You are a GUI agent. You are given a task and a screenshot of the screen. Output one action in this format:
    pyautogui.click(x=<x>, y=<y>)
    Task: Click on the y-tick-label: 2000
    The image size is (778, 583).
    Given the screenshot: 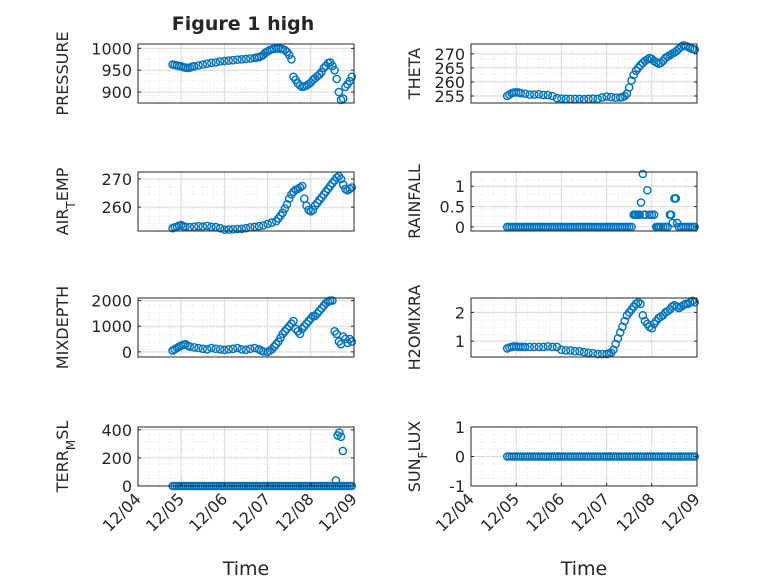 What is the action you would take?
    pyautogui.click(x=111, y=301)
    